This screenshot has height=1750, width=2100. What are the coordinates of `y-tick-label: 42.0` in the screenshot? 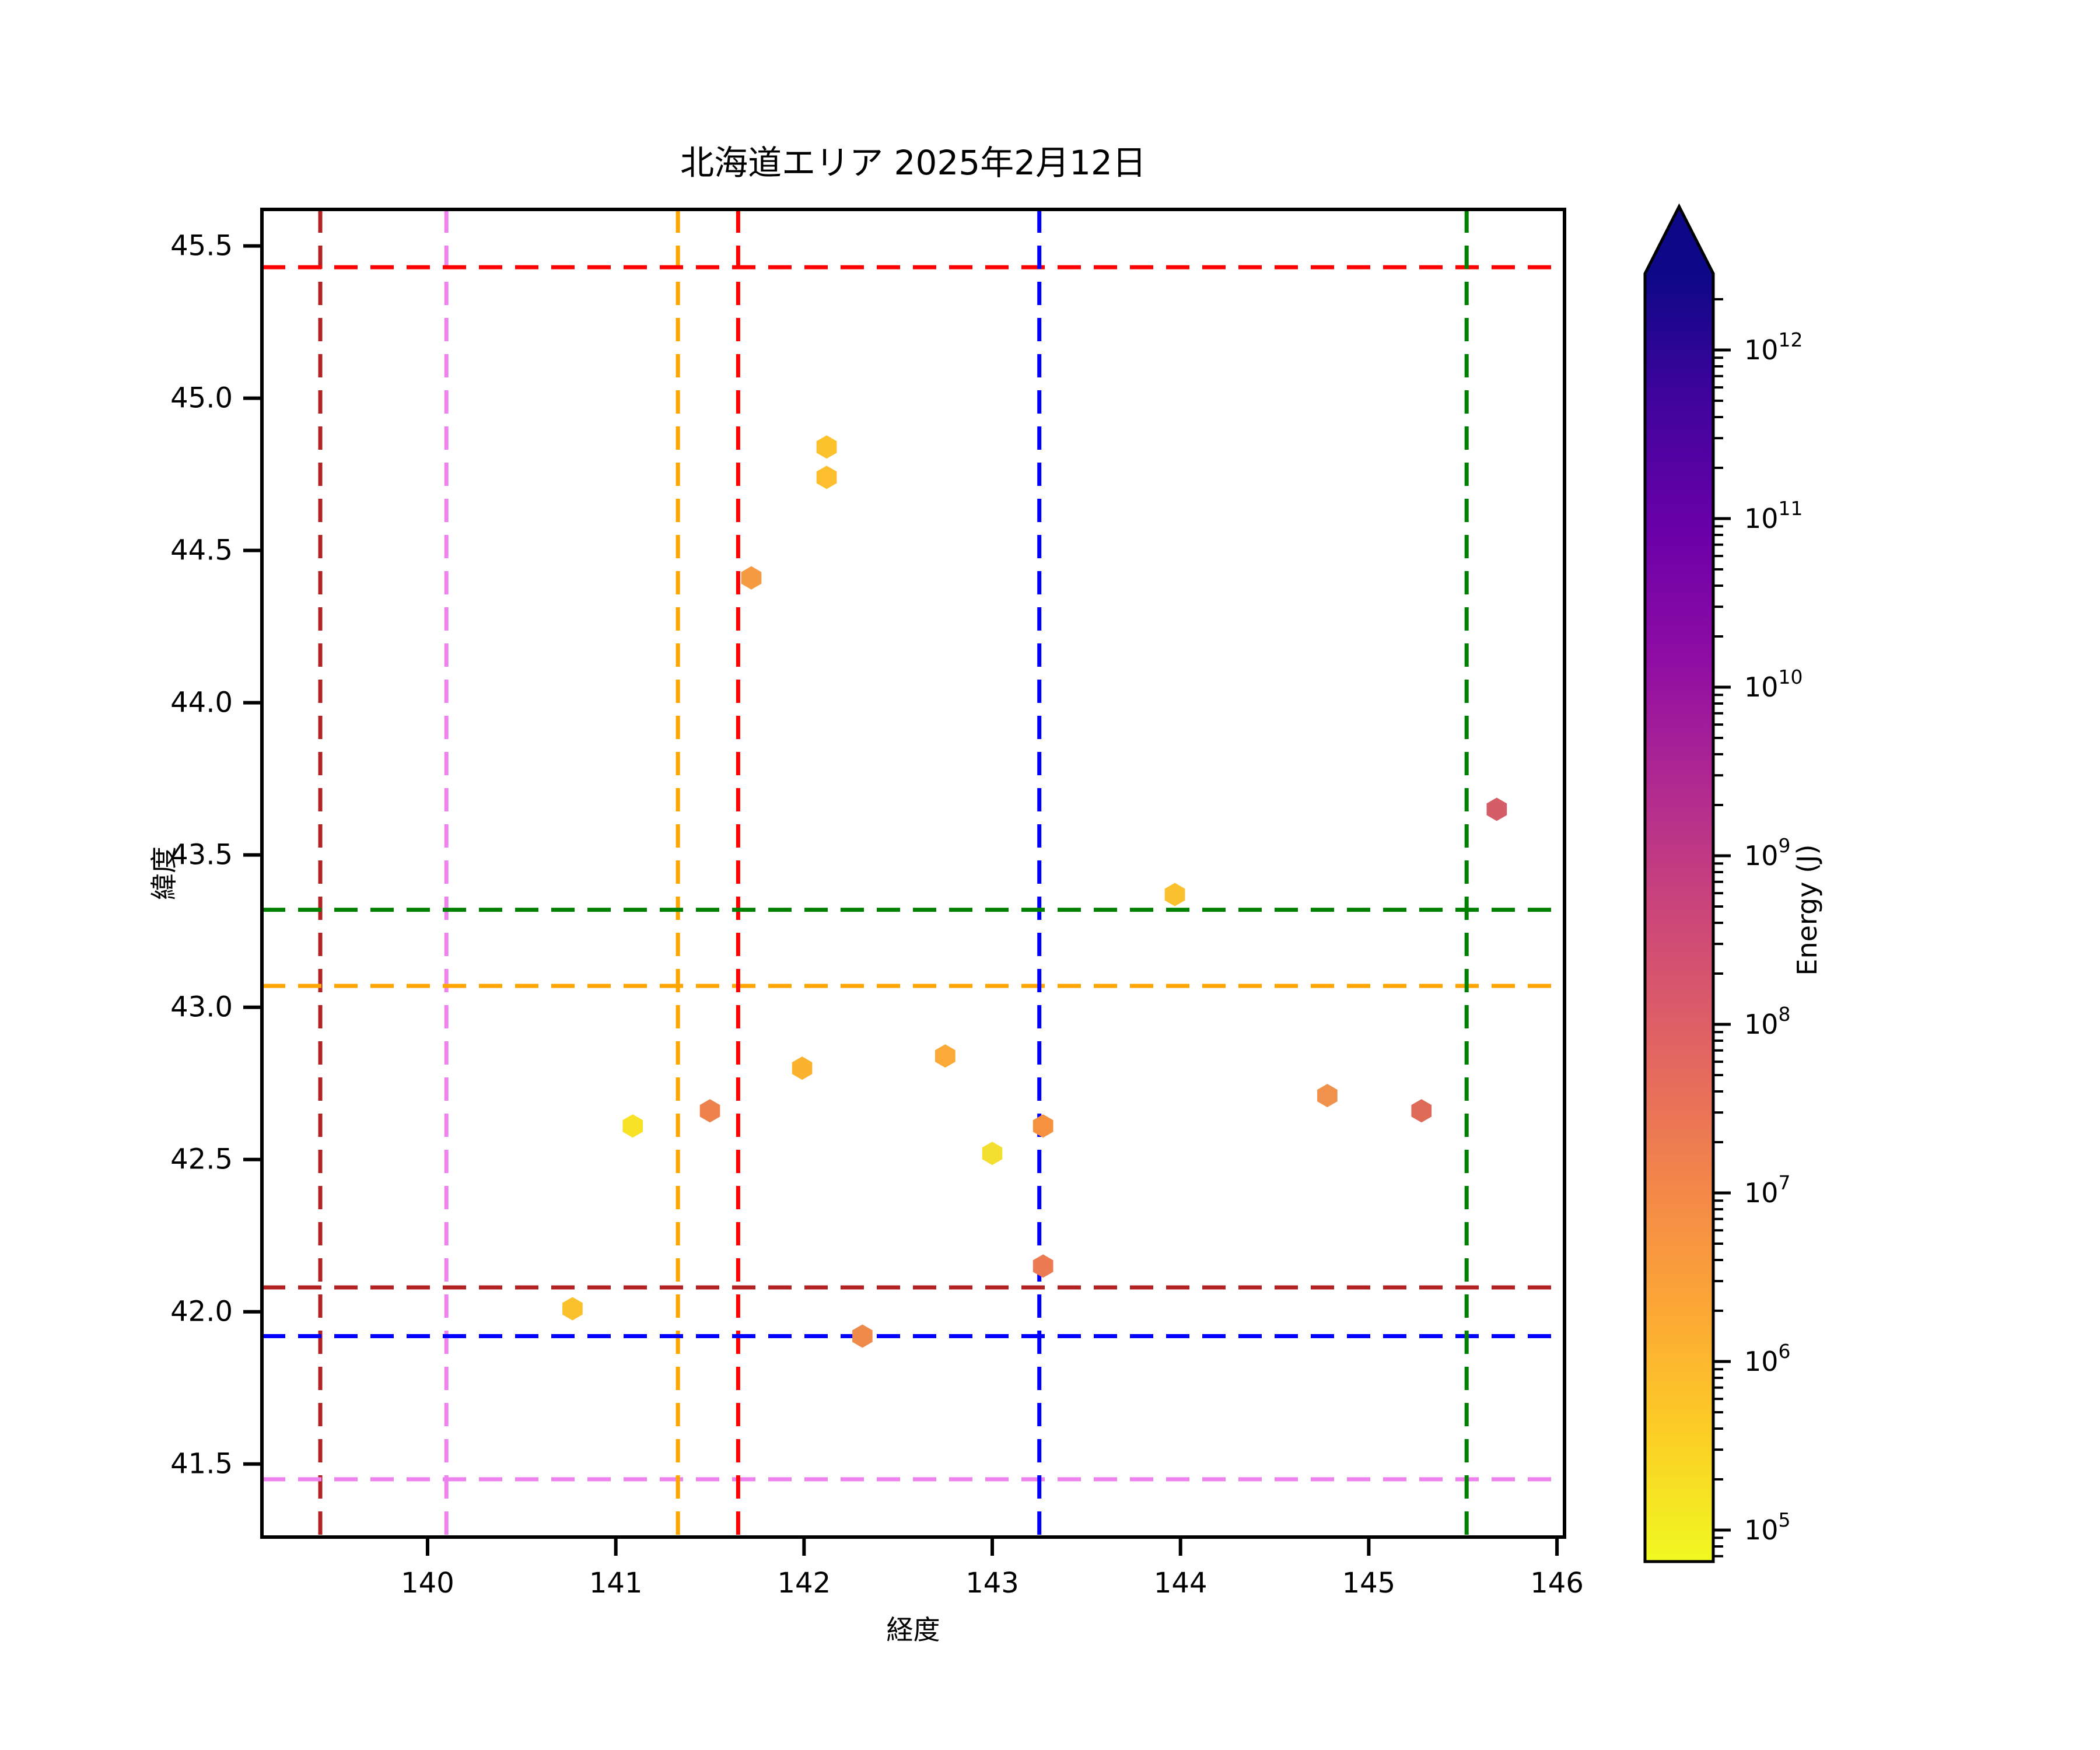 It's located at (201, 1312).